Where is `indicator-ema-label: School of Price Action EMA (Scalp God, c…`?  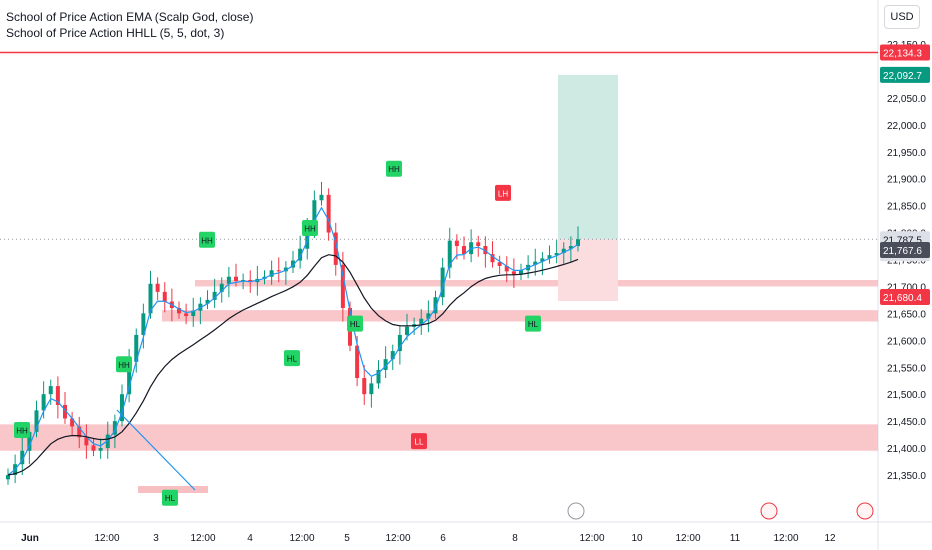 indicator-ema-label: School of Price Action EMA (Scalp God, c… is located at coordinates (130, 17).